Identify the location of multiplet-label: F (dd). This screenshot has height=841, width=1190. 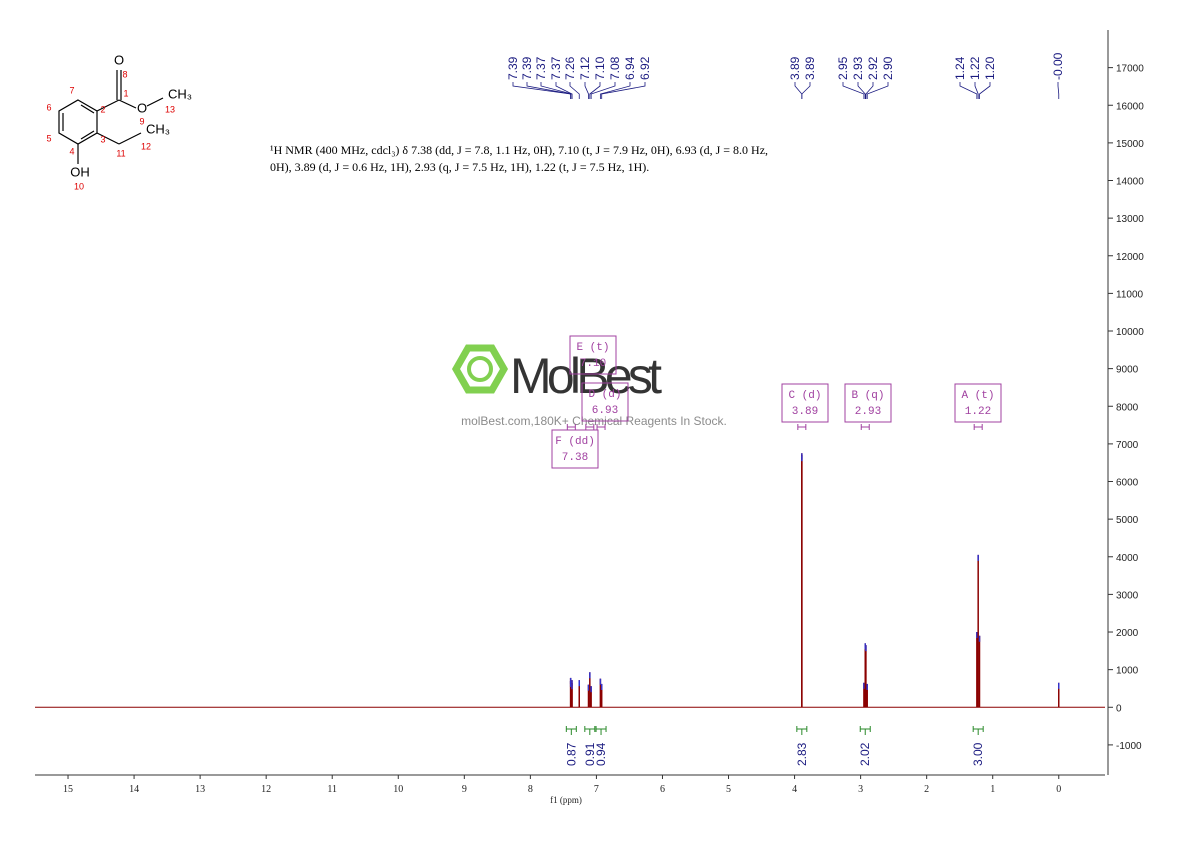
(575, 442).